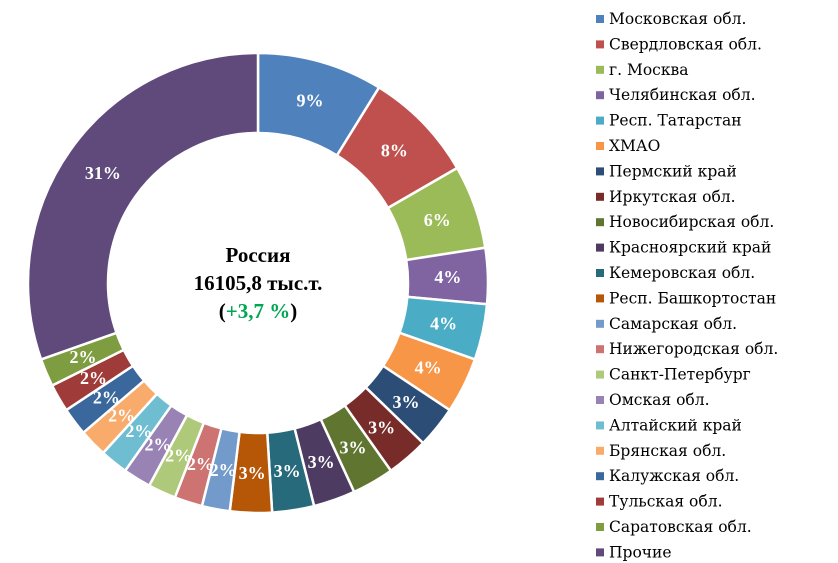 The width and height of the screenshot is (838, 563). Describe the element at coordinates (672, 197) in the screenshot. I see `legend-label: Иркутская обл.` at that location.